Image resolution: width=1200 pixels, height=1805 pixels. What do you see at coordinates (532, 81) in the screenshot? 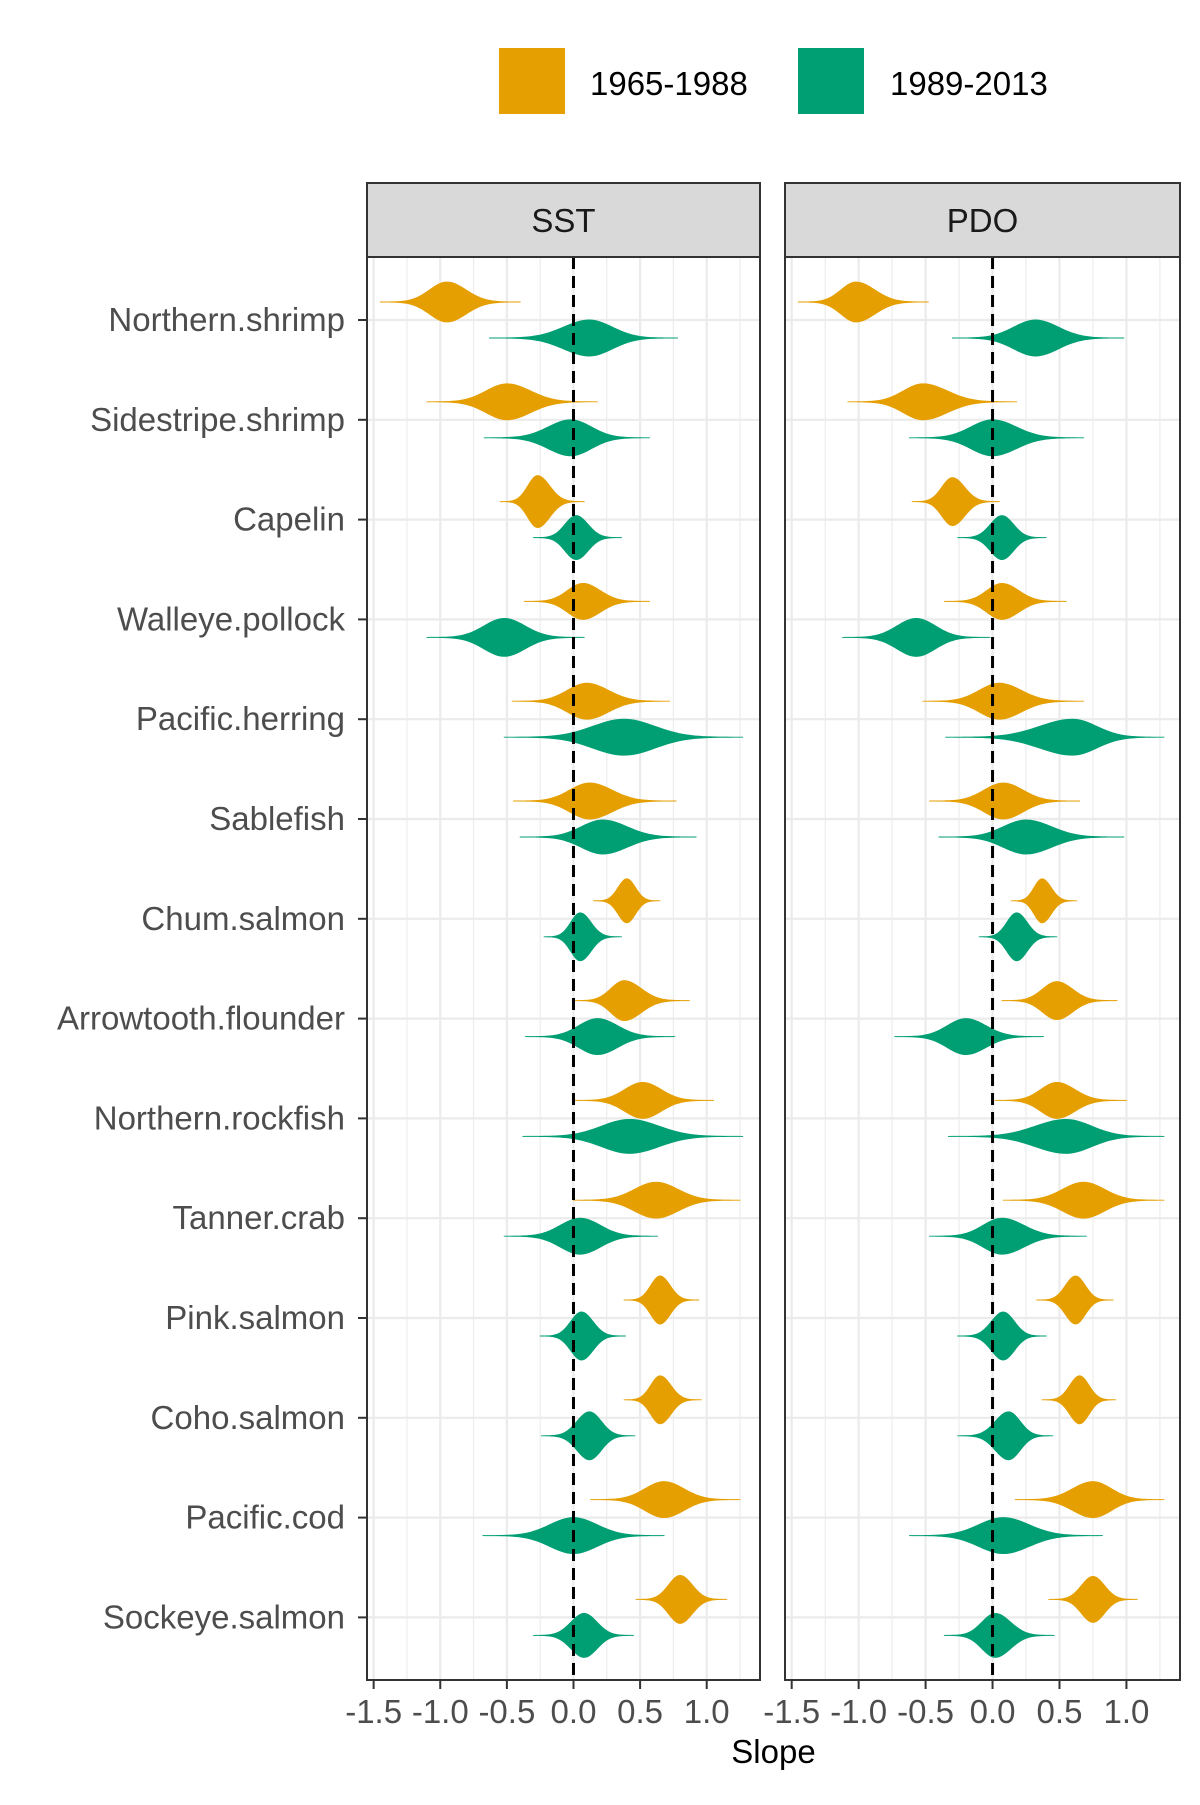
I see `legend-key-1965-1988` at bounding box center [532, 81].